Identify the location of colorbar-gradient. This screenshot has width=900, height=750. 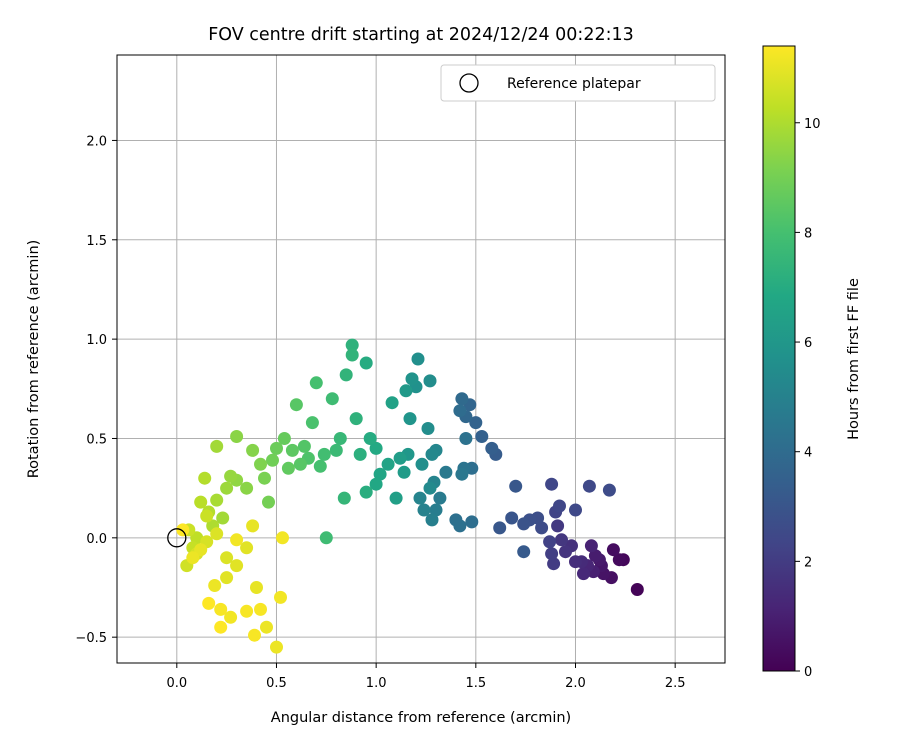
(779, 358).